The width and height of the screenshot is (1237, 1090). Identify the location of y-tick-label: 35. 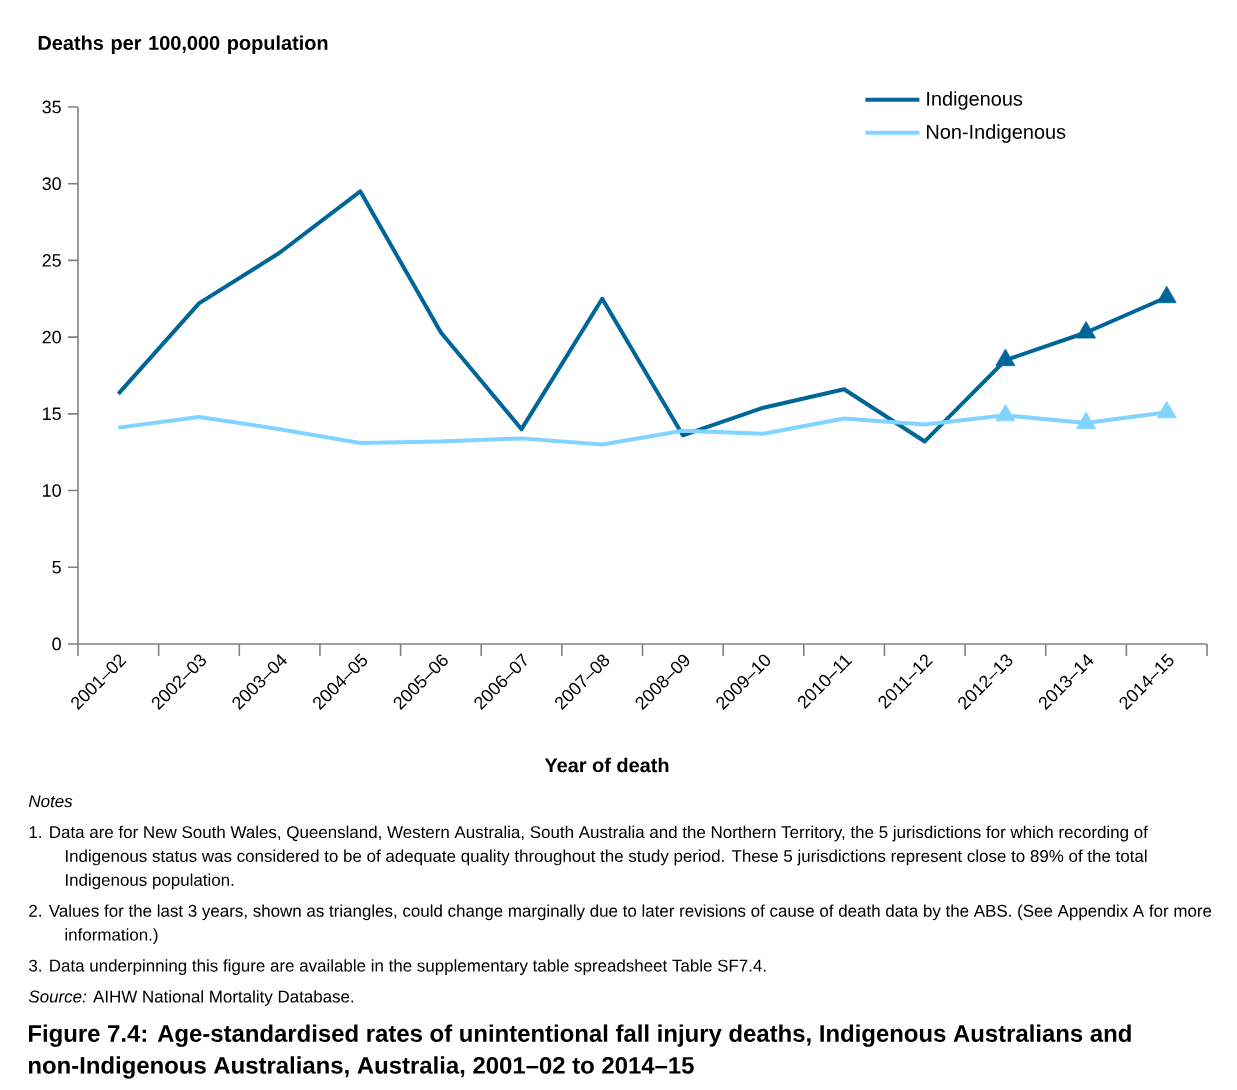
(51, 107).